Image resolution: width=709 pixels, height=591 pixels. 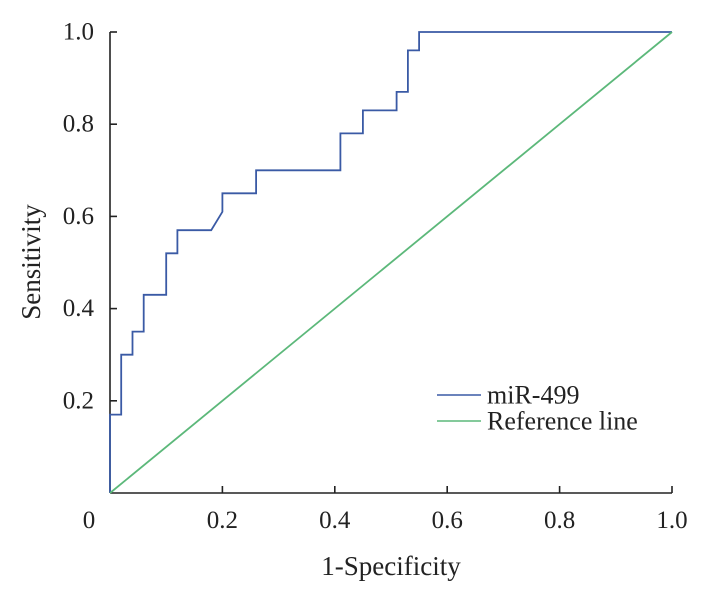 I want to click on y-tick-label: 0.8, so click(x=78, y=124).